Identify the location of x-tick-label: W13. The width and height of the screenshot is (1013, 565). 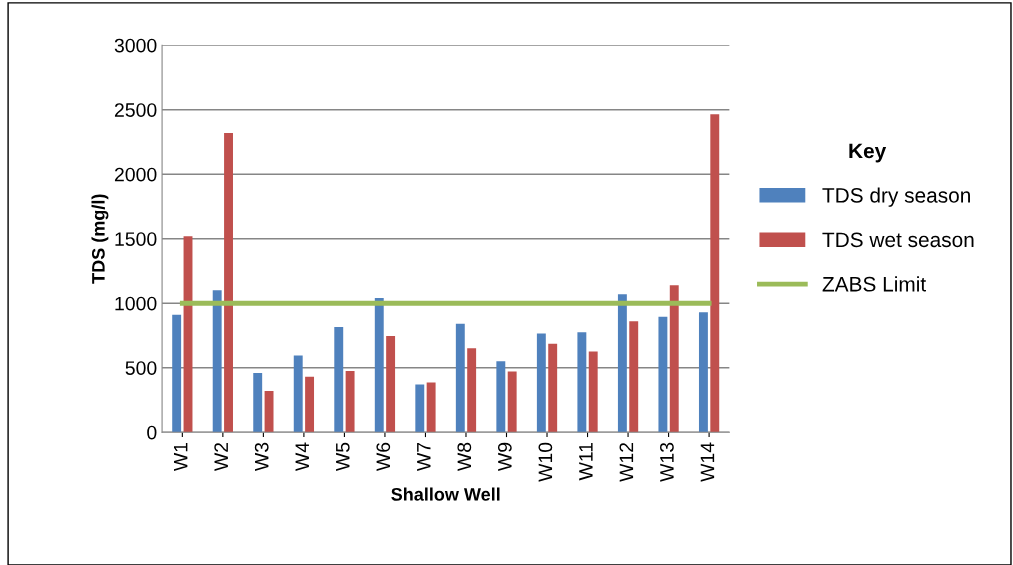
(667, 462).